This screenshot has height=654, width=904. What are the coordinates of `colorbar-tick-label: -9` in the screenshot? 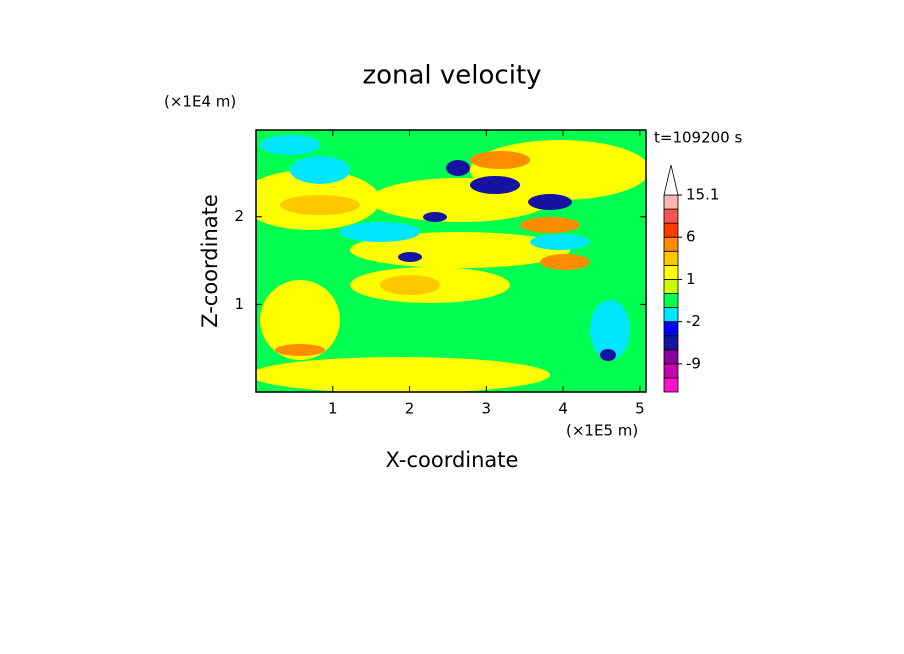 It's located at (693, 363).